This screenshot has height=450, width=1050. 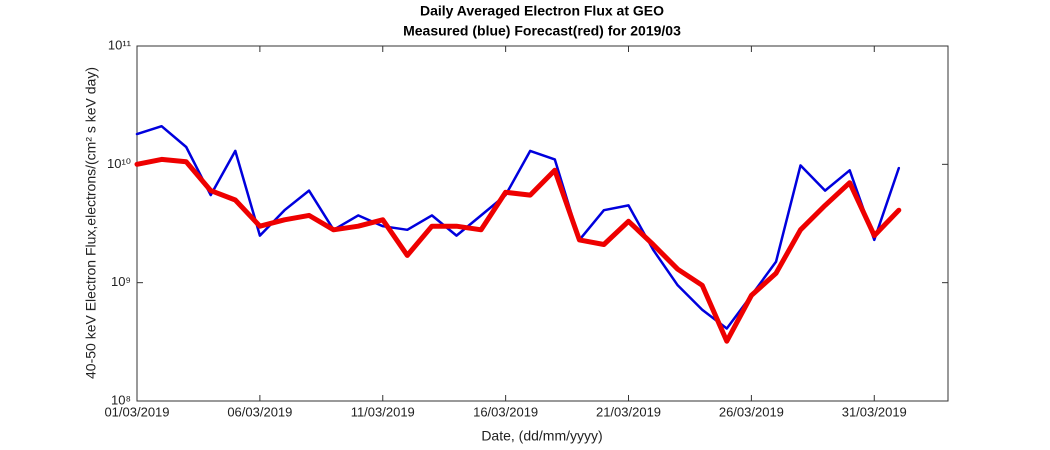 What do you see at coordinates (121, 399) in the screenshot?
I see `y-tick-label: 10⁸` at bounding box center [121, 399].